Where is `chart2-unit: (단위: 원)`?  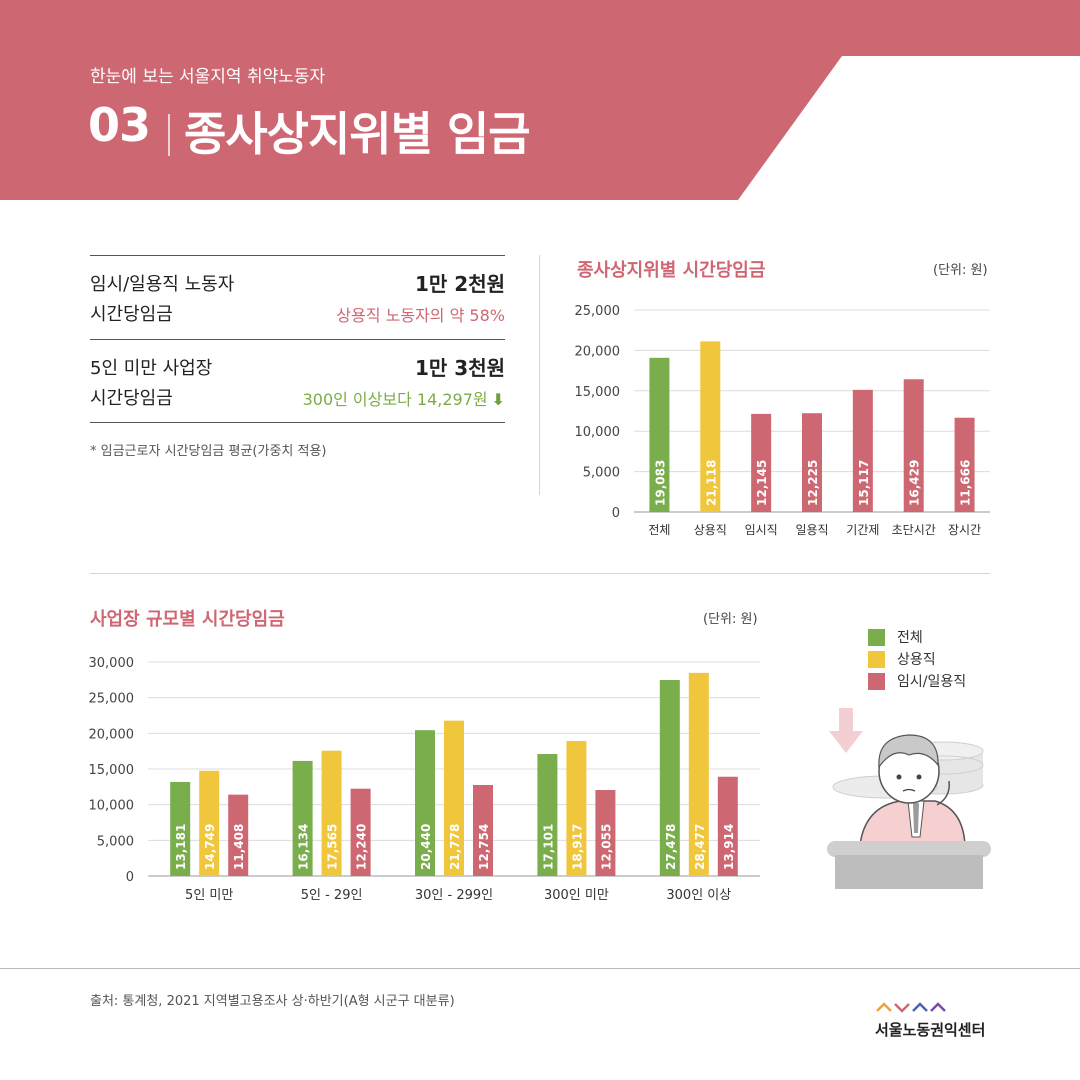 chart2-unit: (단위: 원) is located at coordinates (730, 619).